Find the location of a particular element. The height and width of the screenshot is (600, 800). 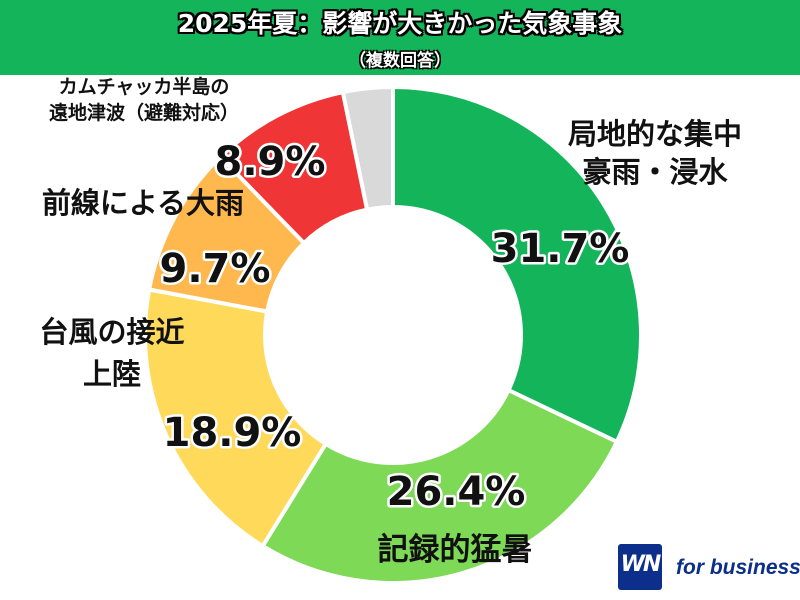

value-label-2: 18.9% is located at coordinates (232, 433).